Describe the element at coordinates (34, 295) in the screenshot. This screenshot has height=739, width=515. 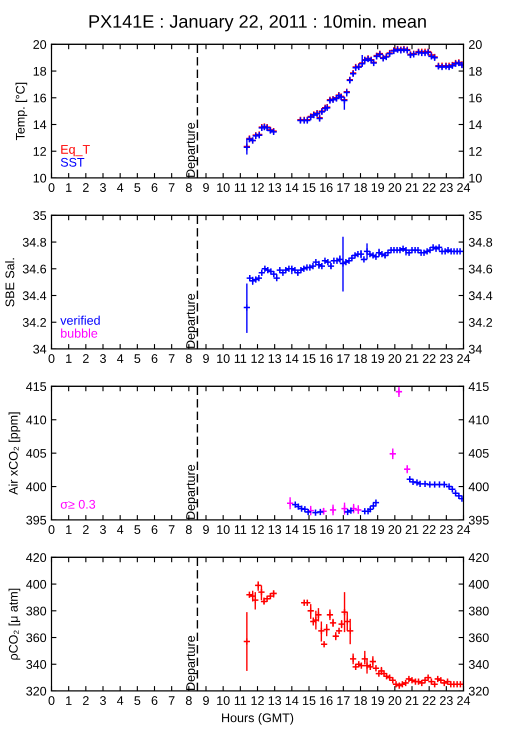
I see `y-tick-label: 34.4` at that location.